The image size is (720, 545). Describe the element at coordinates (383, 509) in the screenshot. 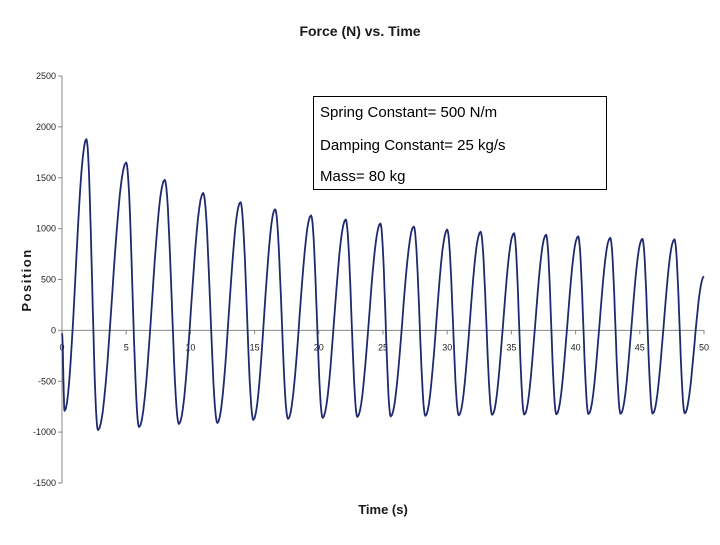

I see `x-axis-title: Time (s)` at that location.